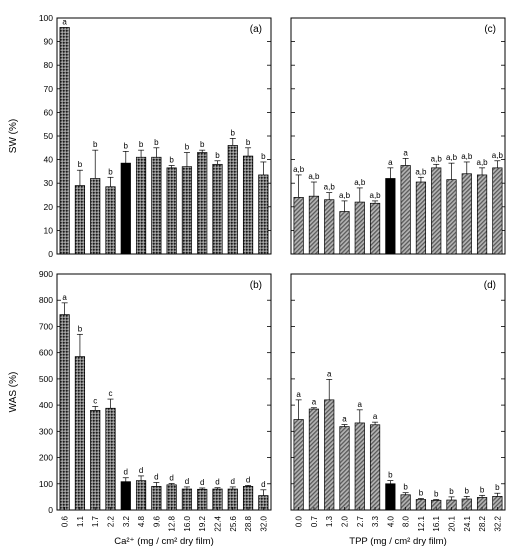  What do you see at coordinates (141, 521) in the screenshot?
I see `x-tick-label: 4.8` at bounding box center [141, 521].